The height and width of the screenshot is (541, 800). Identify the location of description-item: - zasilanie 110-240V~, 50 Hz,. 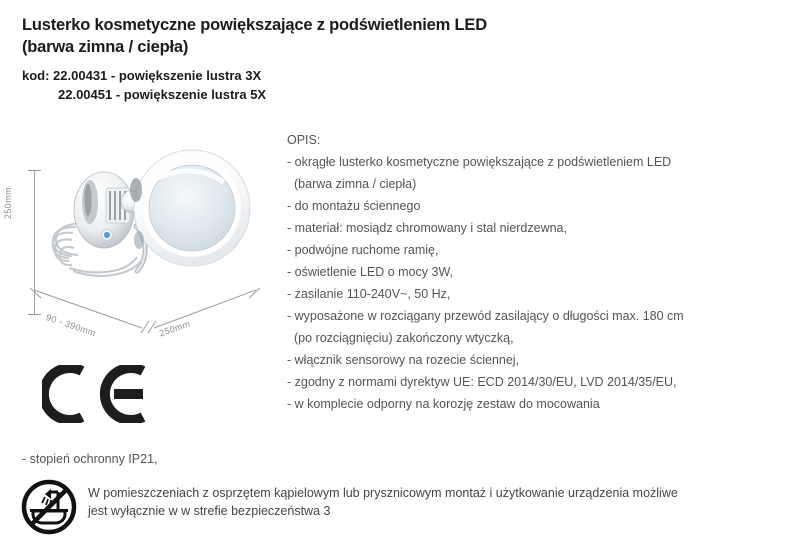
(369, 294).